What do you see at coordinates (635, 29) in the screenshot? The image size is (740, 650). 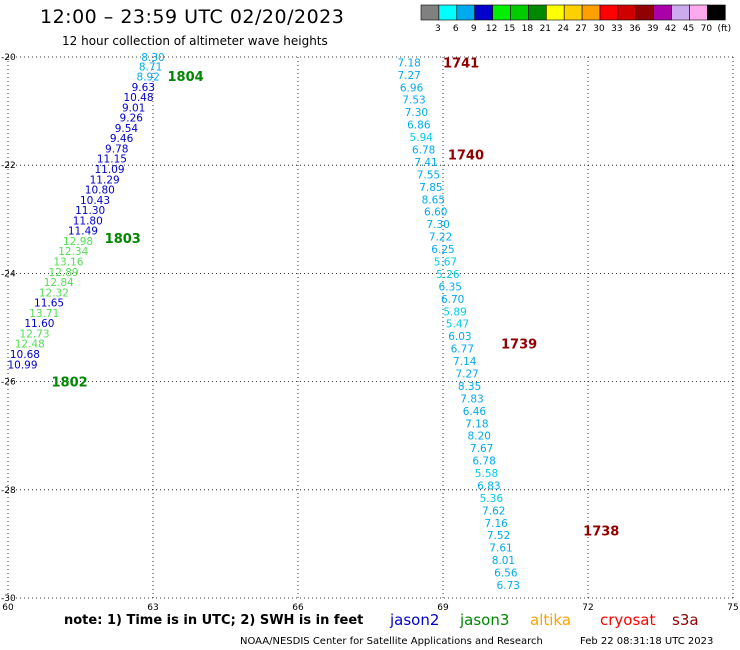 I see `colorbar-label: 36` at bounding box center [635, 29].